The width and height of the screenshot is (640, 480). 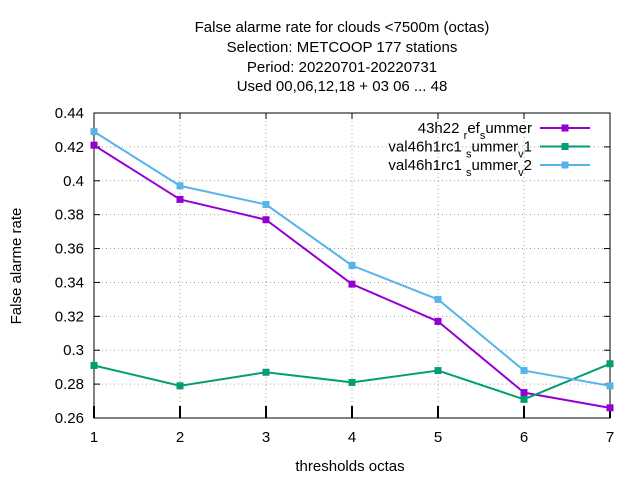 What do you see at coordinates (475, 131) in the screenshot?
I see `legend-label: 43h22 refsummer` at bounding box center [475, 131].